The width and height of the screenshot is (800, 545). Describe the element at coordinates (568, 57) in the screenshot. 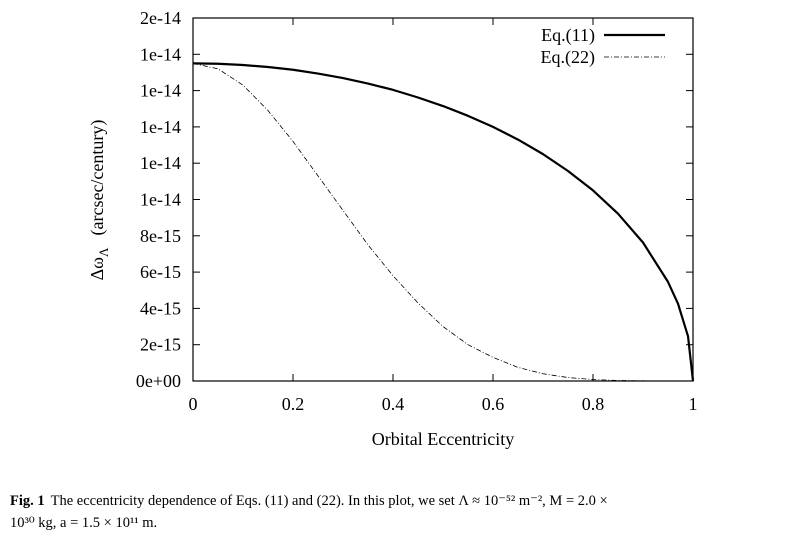

I see `legend-label-eq22: Eq.(22)` at that location.